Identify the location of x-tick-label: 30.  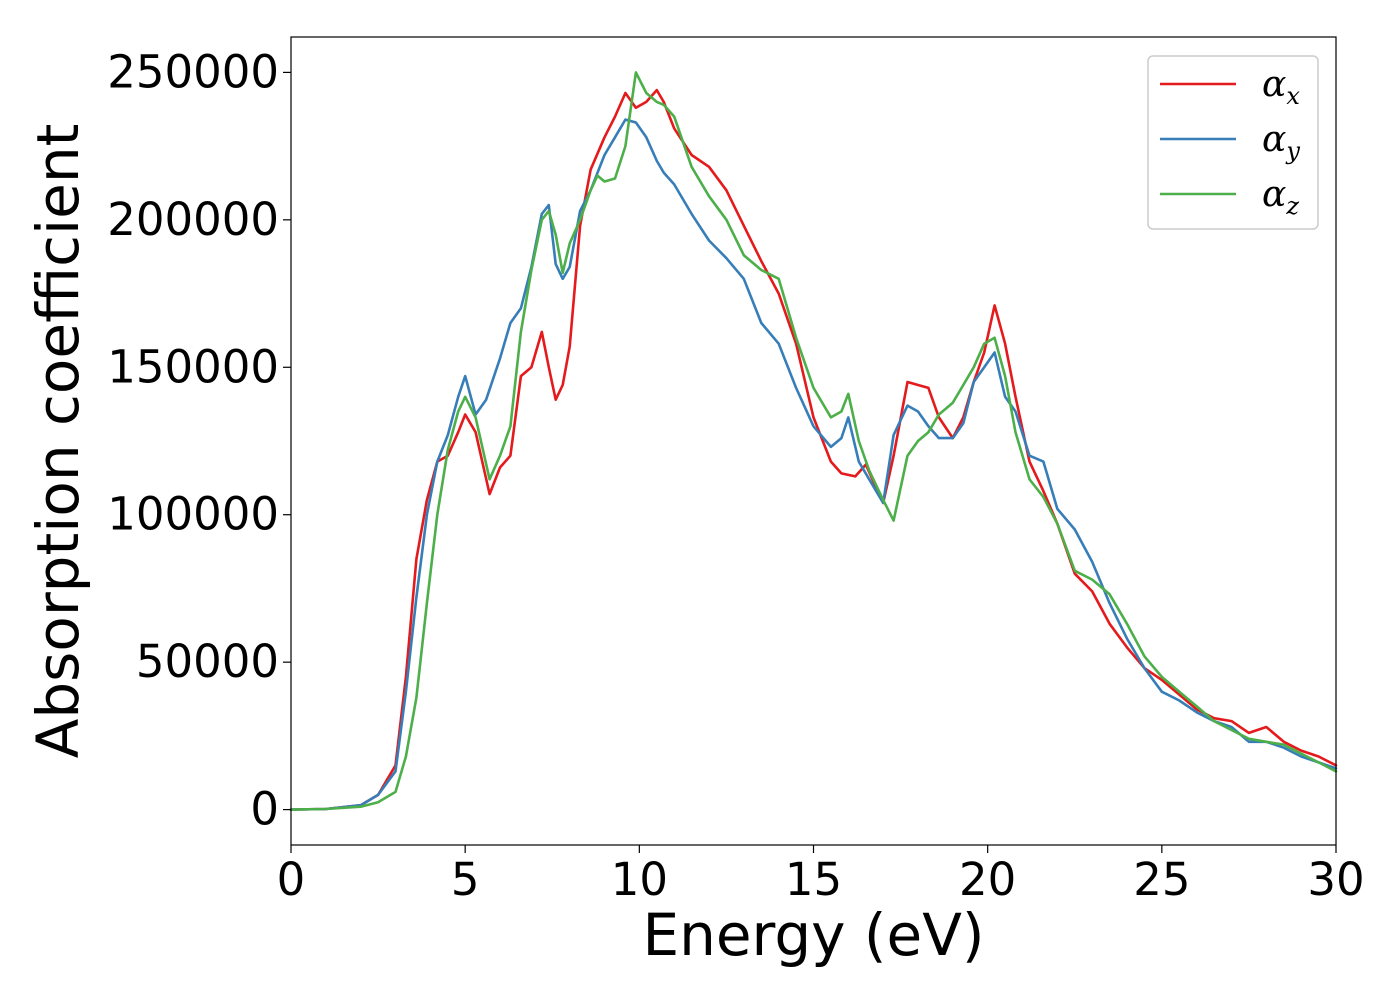
(1335, 879).